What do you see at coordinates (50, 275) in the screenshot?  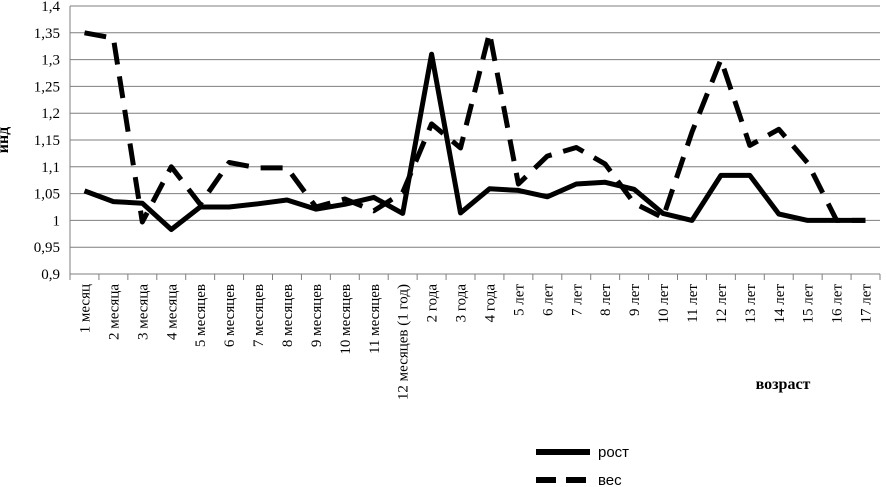 I see `y-tick-label: 0,9` at bounding box center [50, 275].